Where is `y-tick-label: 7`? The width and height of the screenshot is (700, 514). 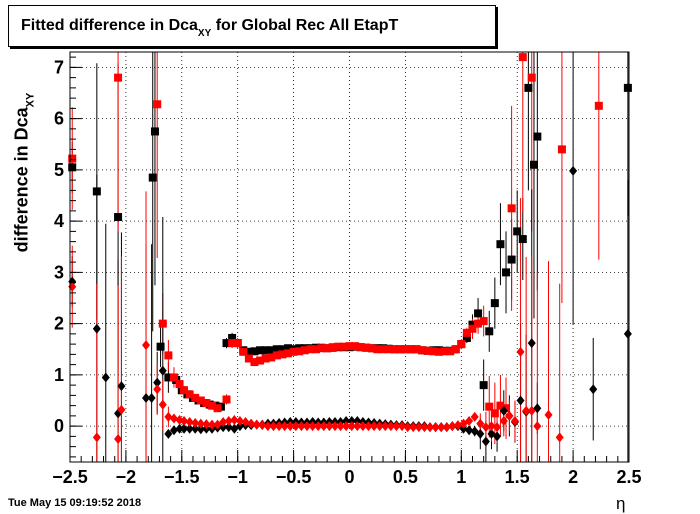
y-tick-label: 7 is located at coordinates (59, 67).